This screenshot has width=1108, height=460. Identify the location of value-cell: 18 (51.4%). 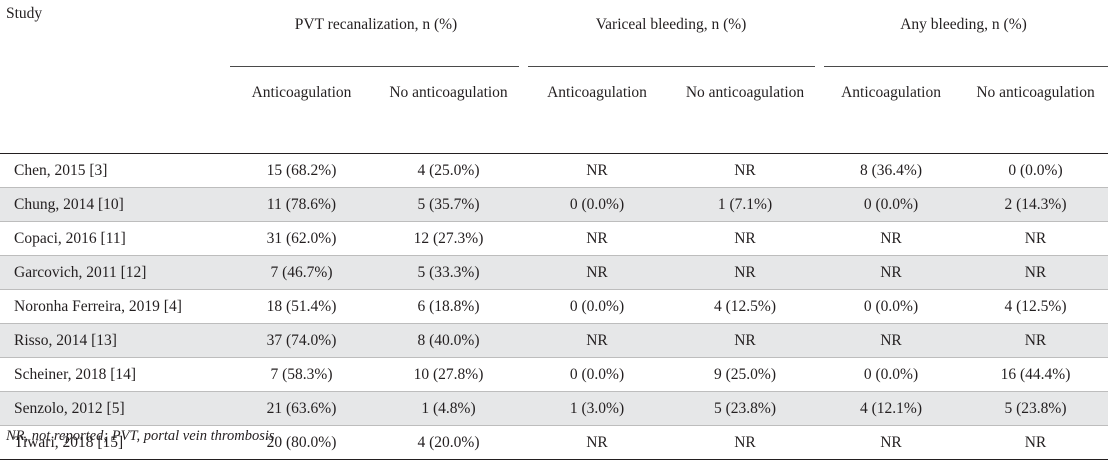
(301, 306).